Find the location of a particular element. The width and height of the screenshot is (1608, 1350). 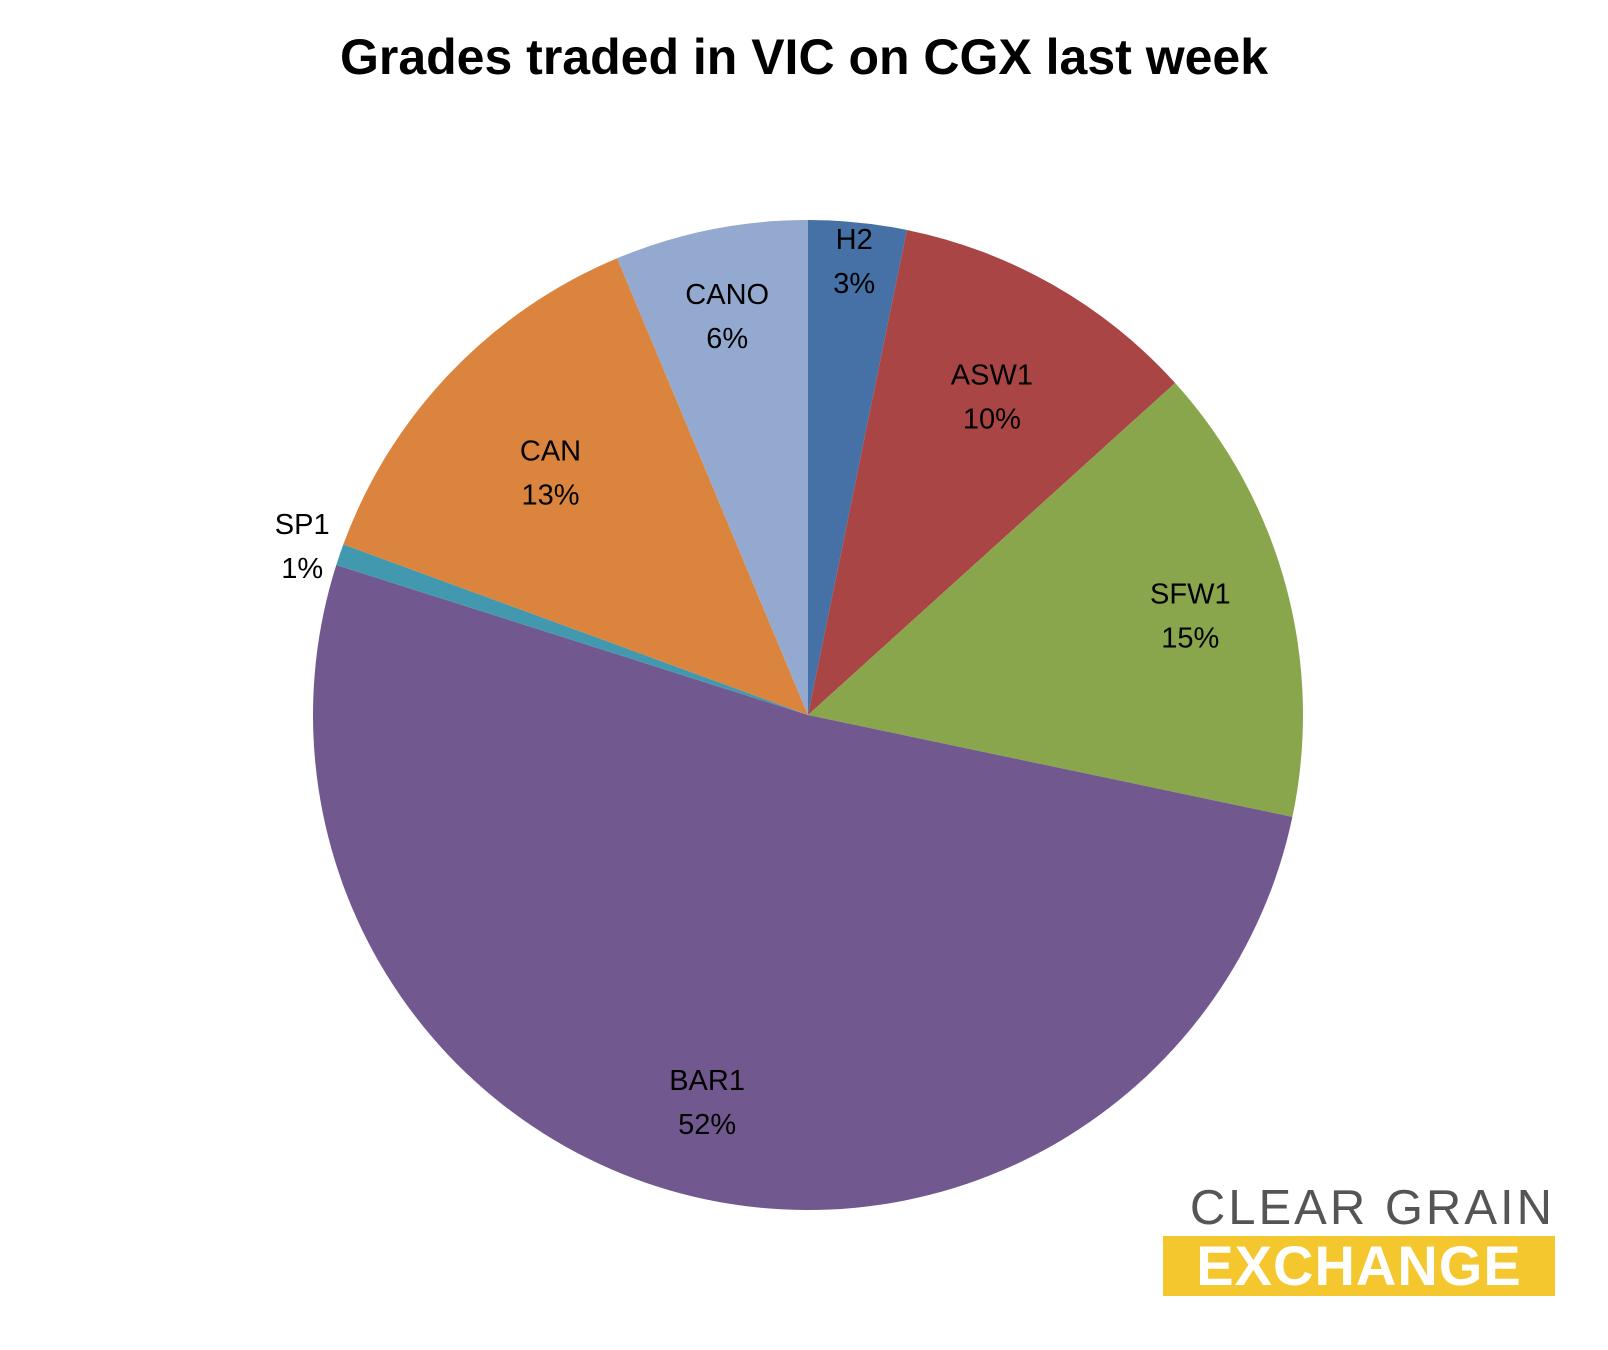

logo-text-line2: EXCHANGE is located at coordinates (1359, 1266).